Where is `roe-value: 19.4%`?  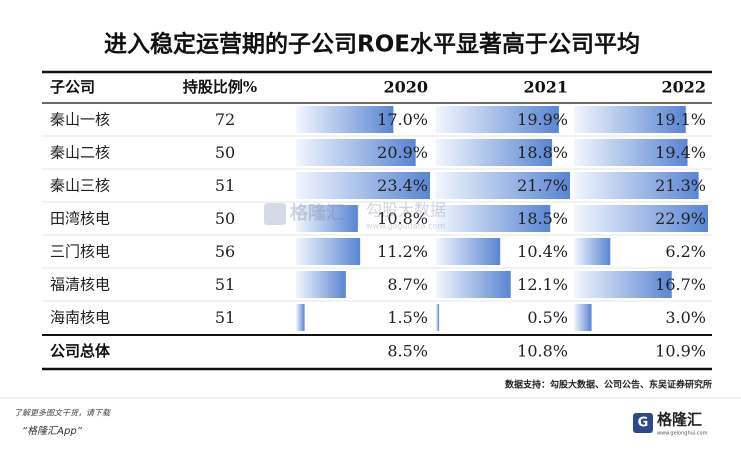
roe-value: 19.4% is located at coordinates (680, 152).